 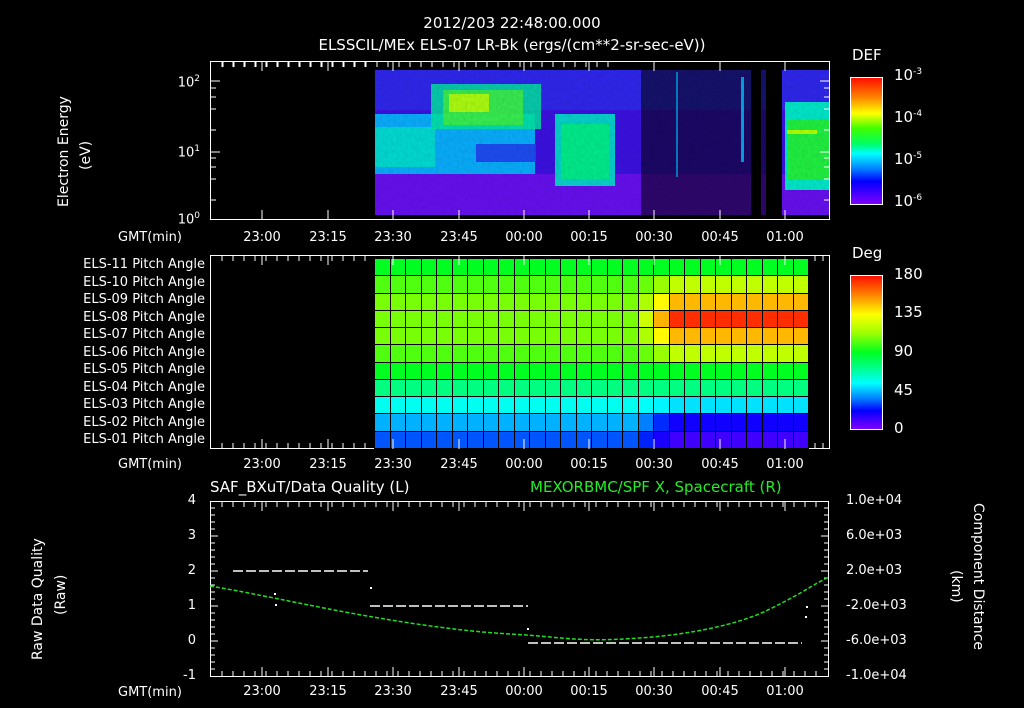 I want to click on distance-ytick: 6.0e+03, so click(x=874, y=535).